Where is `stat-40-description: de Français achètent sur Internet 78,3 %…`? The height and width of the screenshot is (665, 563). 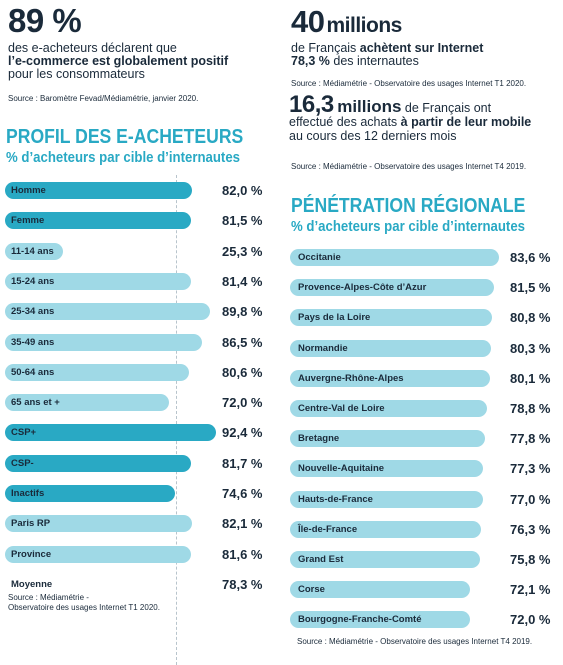 stat-40-description: de Français achètent sur Internet 78,3 %… is located at coordinates (421, 55).